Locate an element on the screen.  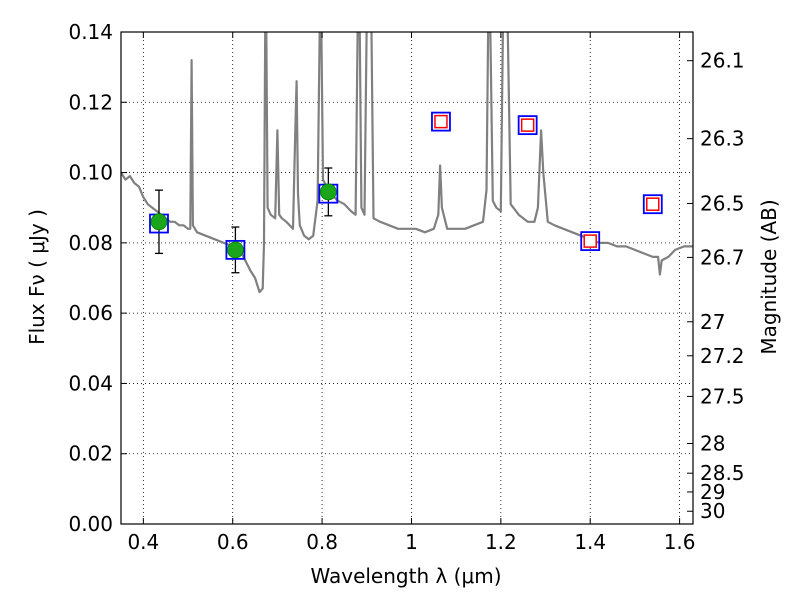
y2-tick-label: 26.5 is located at coordinates (722, 203).